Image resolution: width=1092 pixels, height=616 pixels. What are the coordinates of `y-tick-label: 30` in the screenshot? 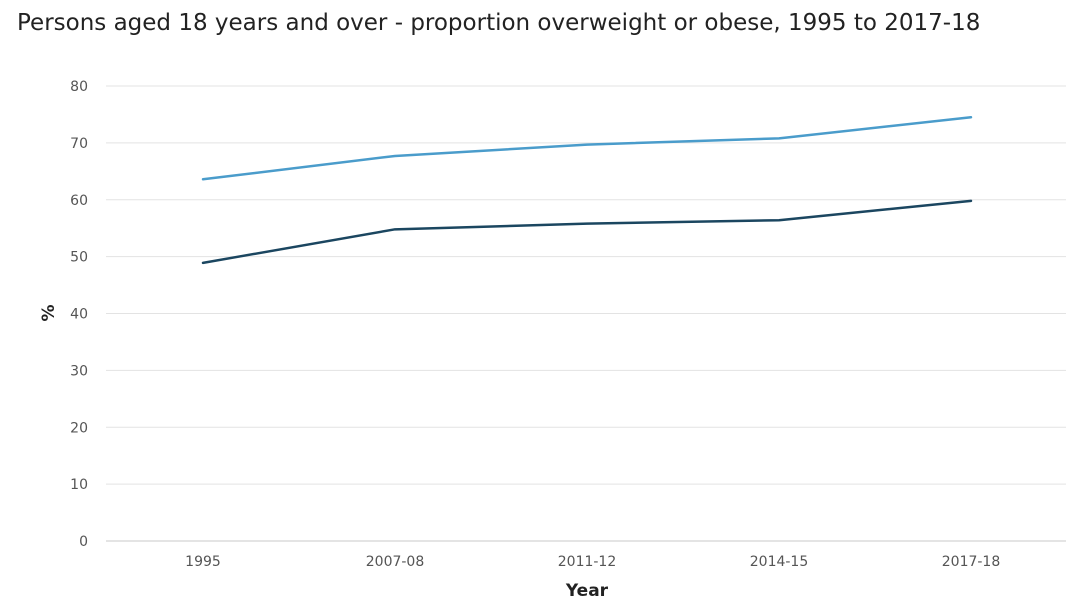 It's located at (79, 371).